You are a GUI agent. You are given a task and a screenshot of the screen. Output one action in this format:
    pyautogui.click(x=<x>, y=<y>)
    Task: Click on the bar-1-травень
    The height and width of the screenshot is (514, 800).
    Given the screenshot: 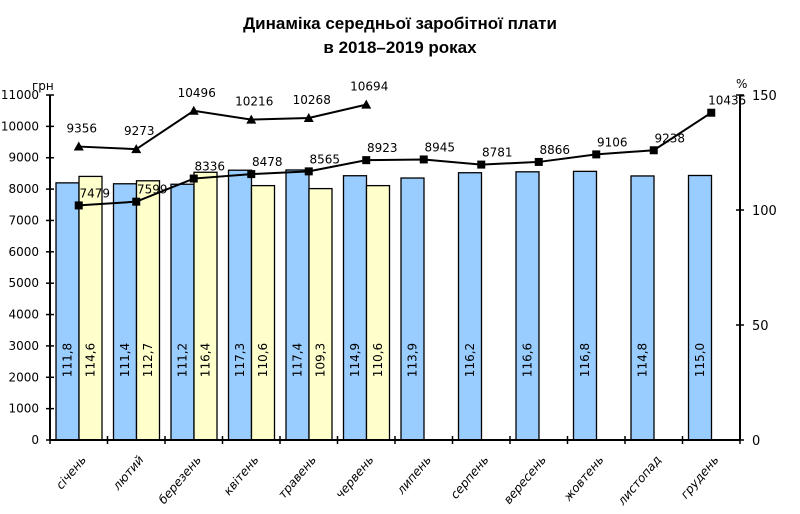 What is the action you would take?
    pyautogui.click(x=297, y=305)
    